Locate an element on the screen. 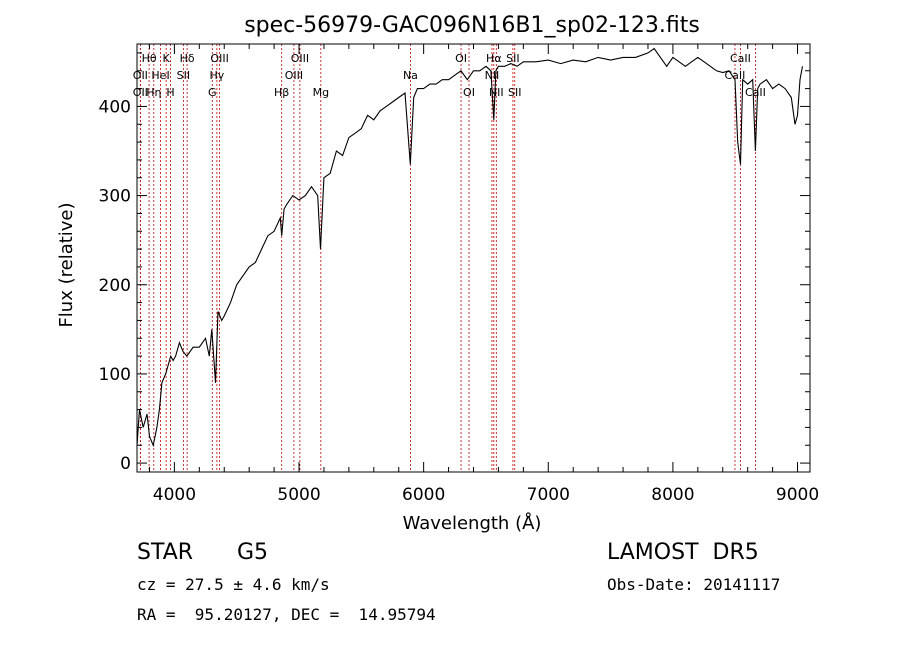  line-label: Mg is located at coordinates (321, 92).